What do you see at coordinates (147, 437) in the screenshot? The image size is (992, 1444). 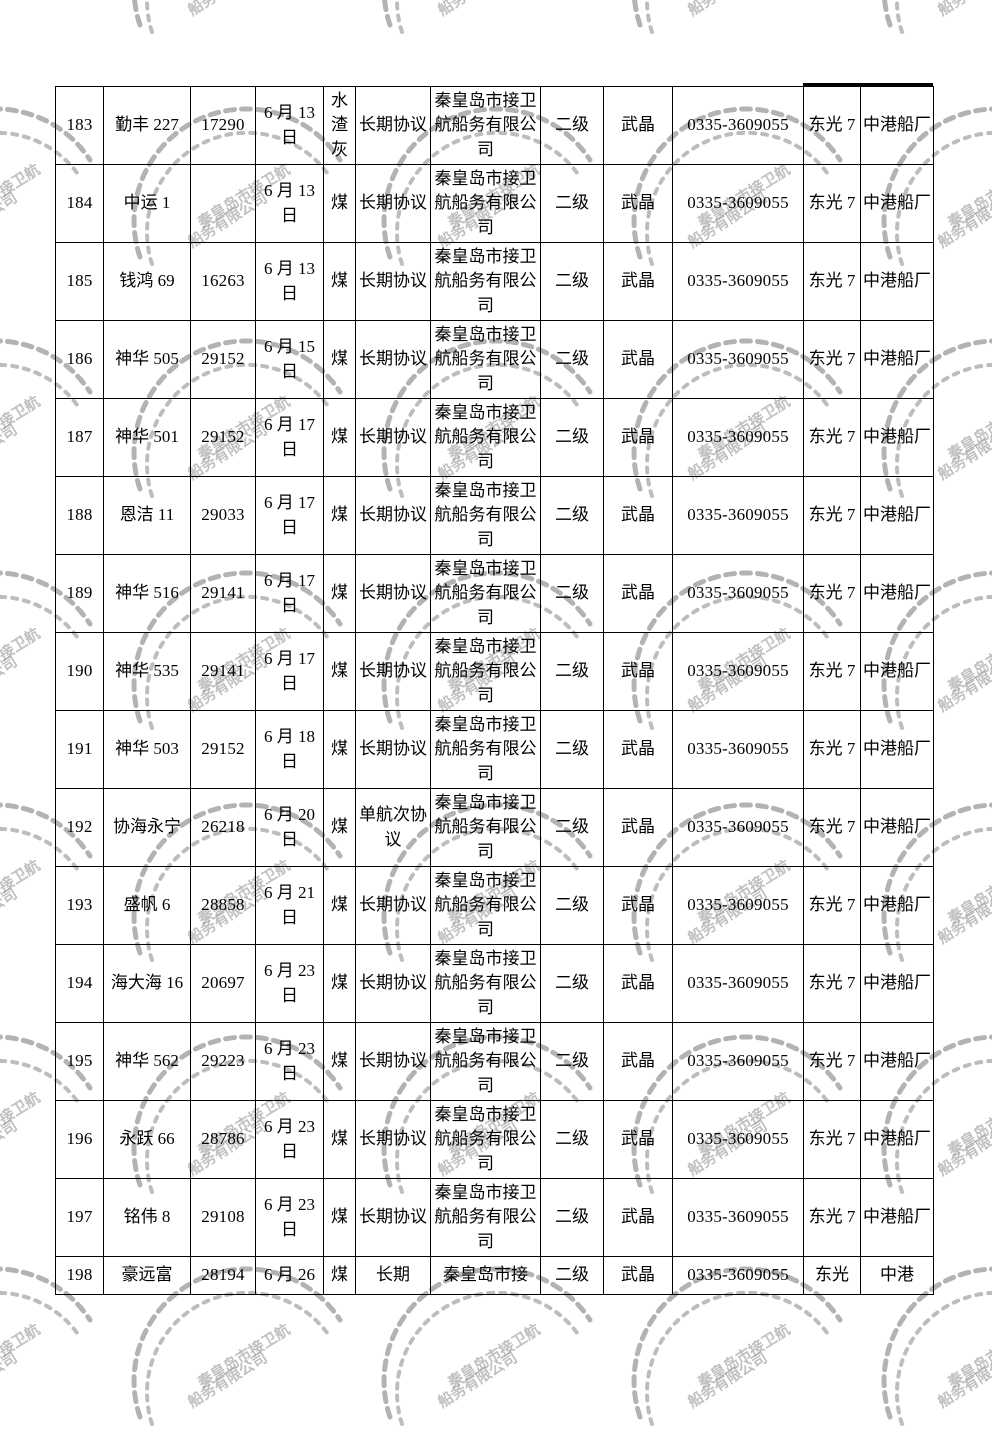 I see `cell-ship: 神华 501` at bounding box center [147, 437].